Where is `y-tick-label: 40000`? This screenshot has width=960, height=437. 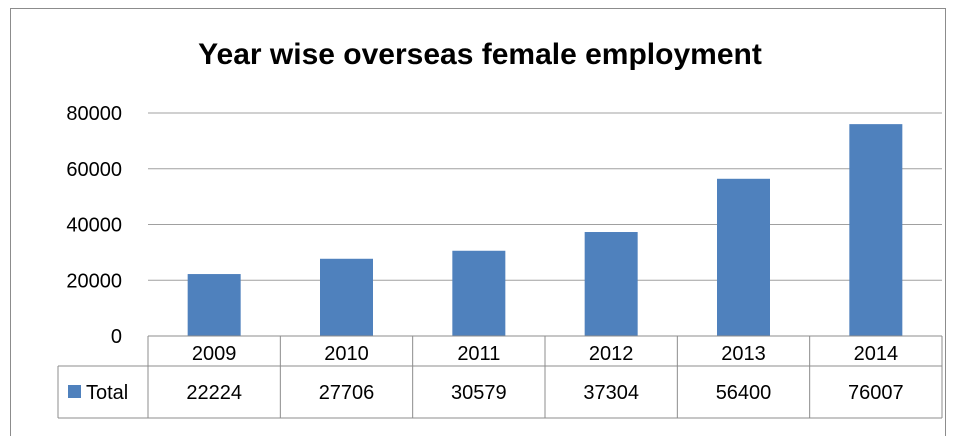
y-tick-label: 40000 is located at coordinates (94, 226).